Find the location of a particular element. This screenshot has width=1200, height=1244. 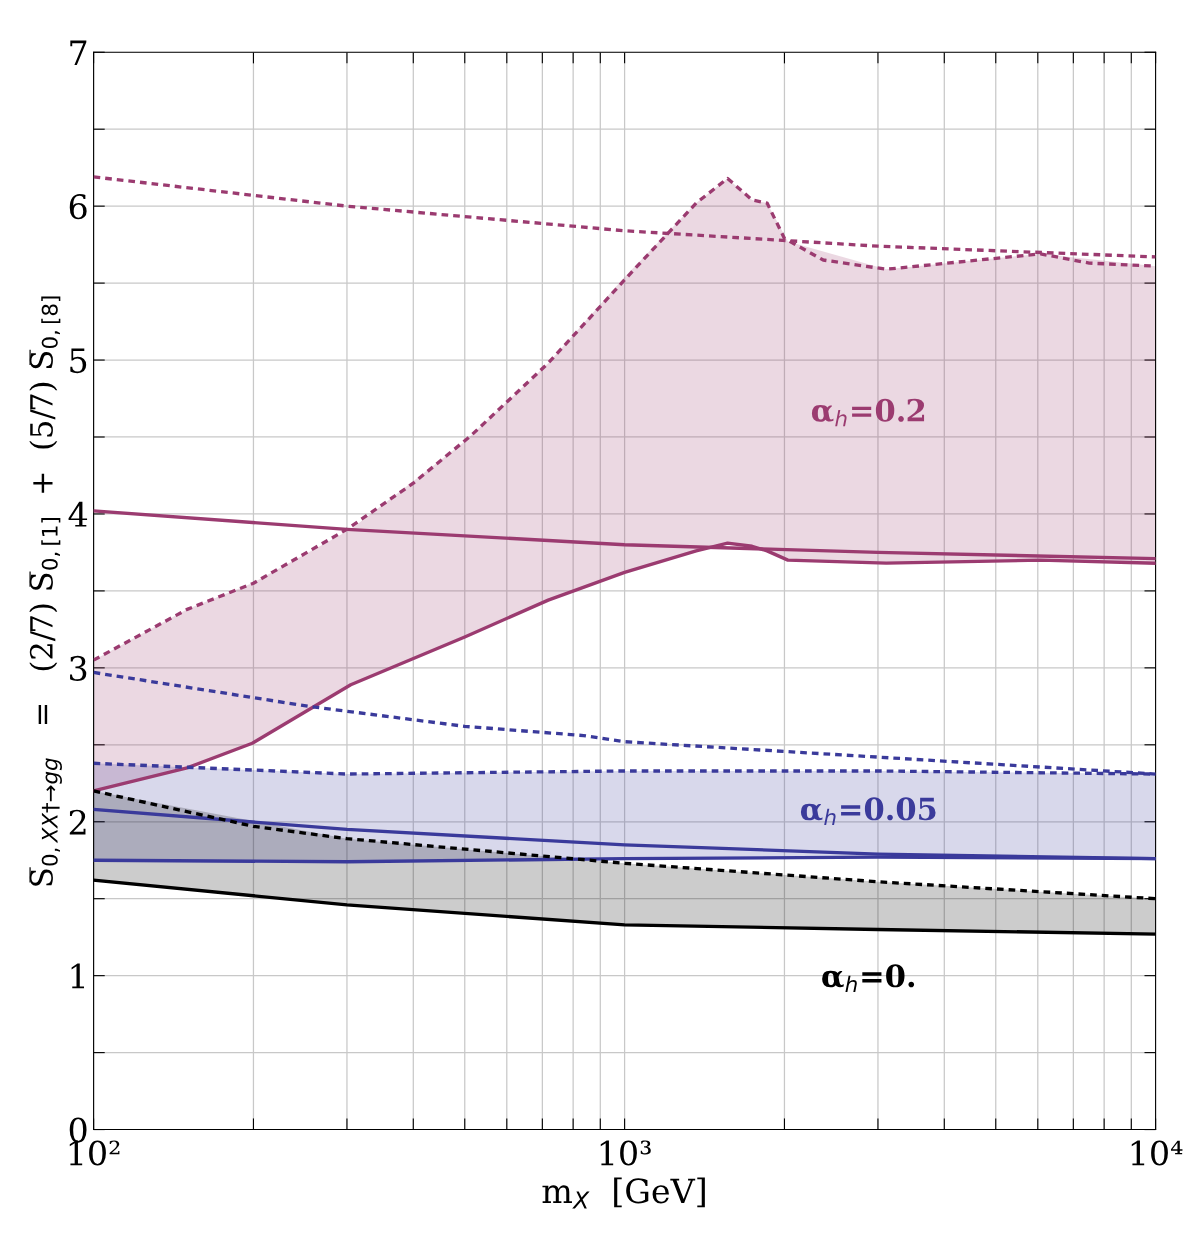

y-tick-label: 2 is located at coordinates (77, 822).